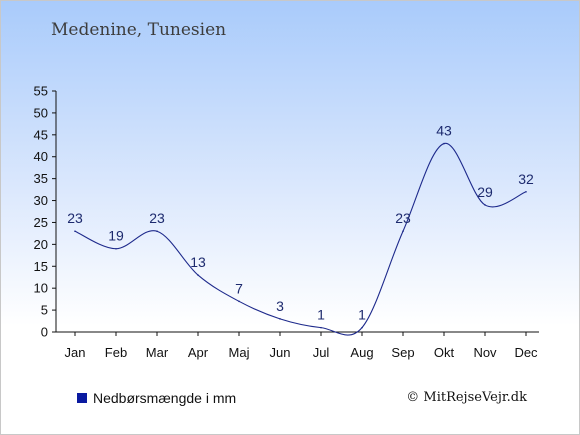 This screenshot has height=435, width=580. Describe the element at coordinates (41, 288) in the screenshot. I see `y-tick-label: 10` at that location.